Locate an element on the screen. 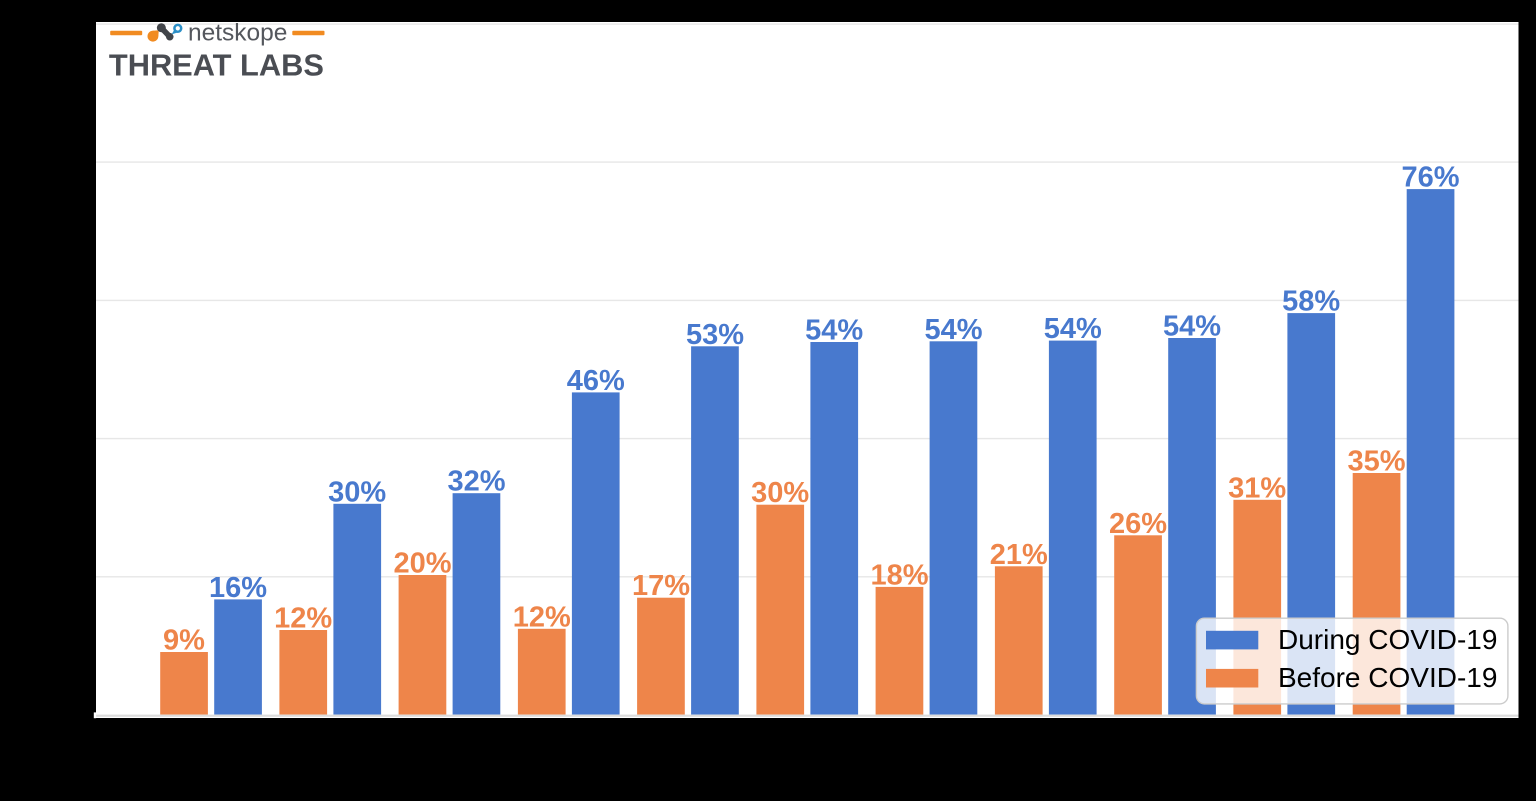 The height and width of the screenshot is (801, 1536). svg-text: 46% is located at coordinates (596, 381).